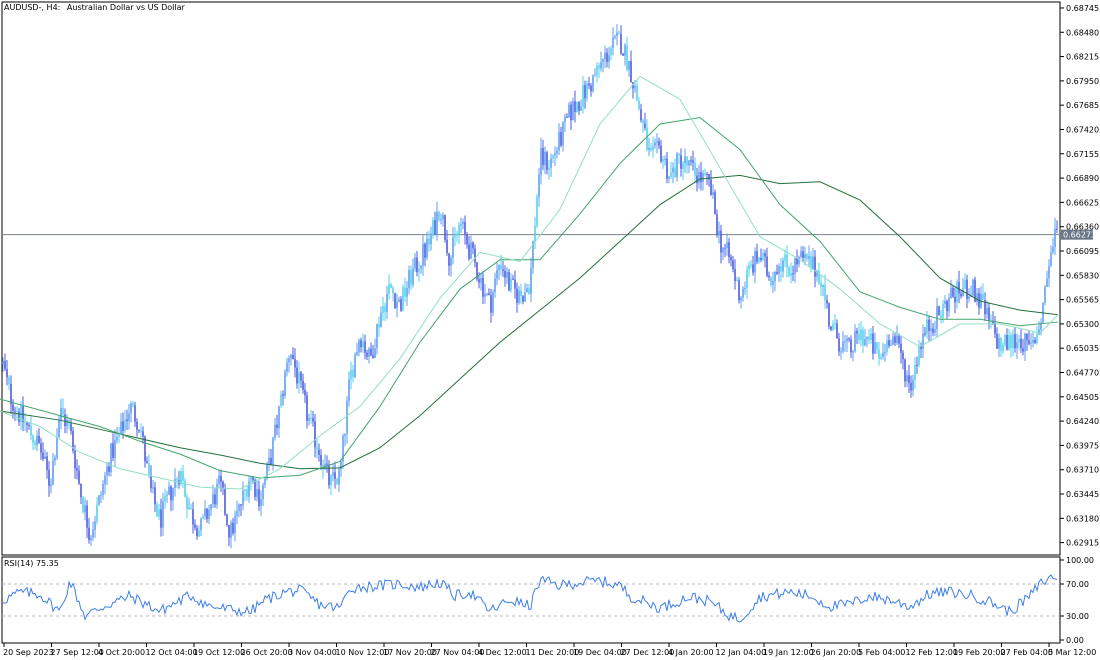  Describe the element at coordinates (1082, 445) in the screenshot. I see `price-tick-label: 0.63975` at that location.